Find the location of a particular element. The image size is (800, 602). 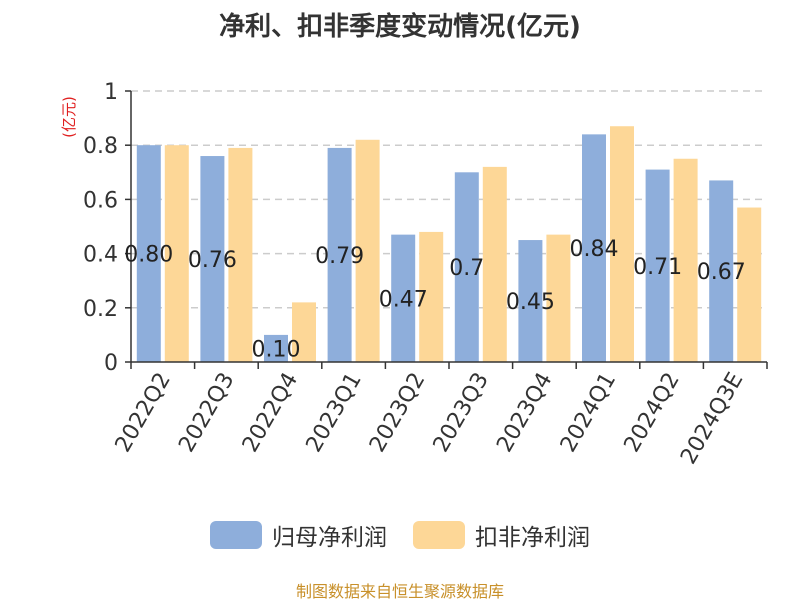

x-tick-label: 2023Q1 is located at coordinates (333, 413).